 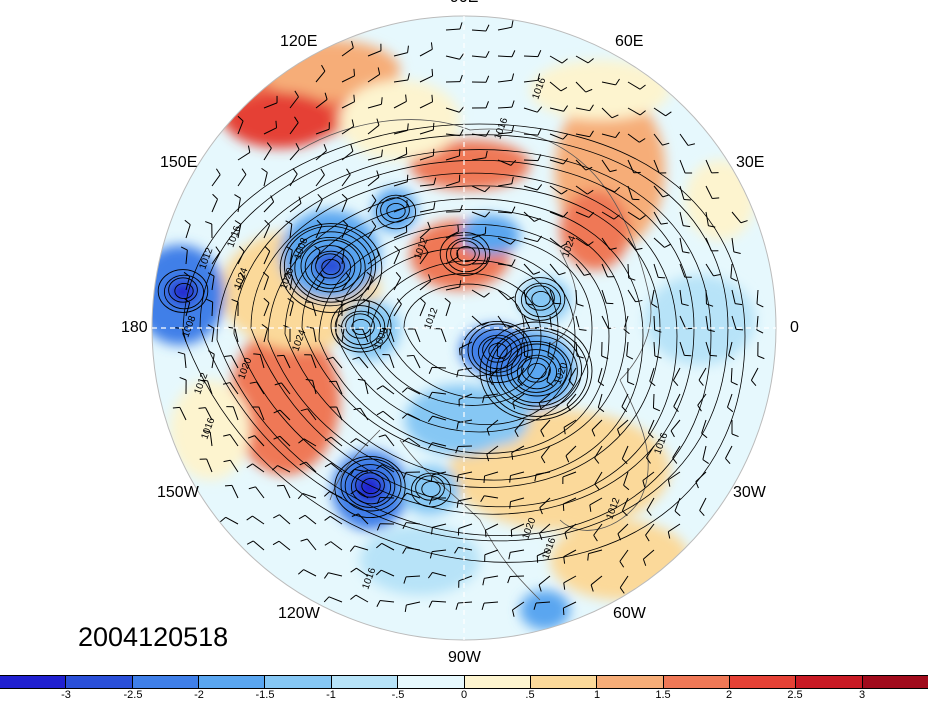 I want to click on colorbar-tick-label: 2.5, so click(x=794, y=695).